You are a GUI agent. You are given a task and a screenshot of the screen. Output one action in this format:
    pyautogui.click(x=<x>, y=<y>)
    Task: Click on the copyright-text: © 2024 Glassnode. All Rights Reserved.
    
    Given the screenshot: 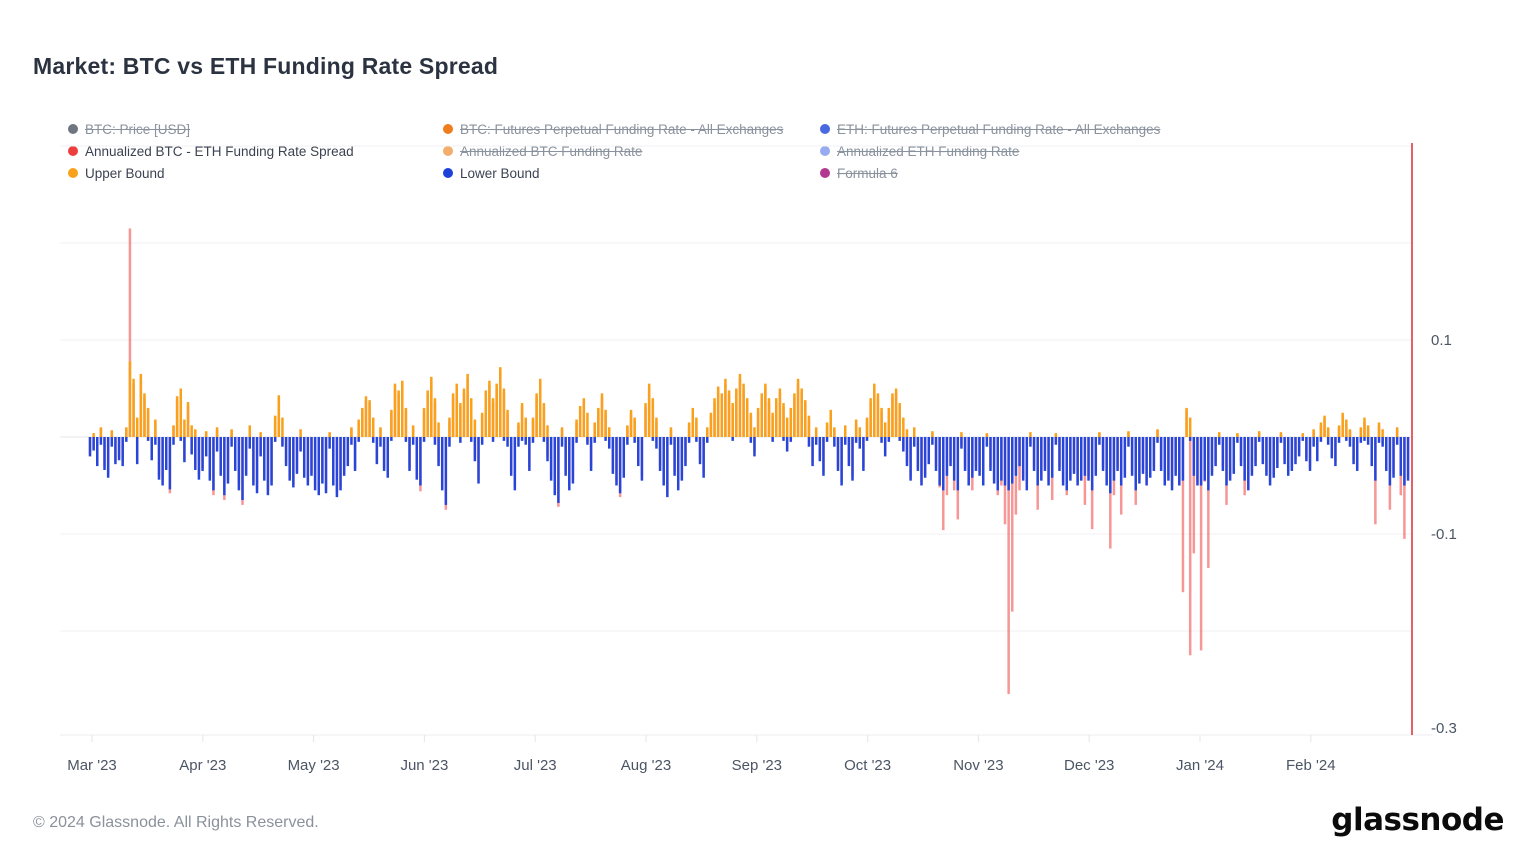 What is the action you would take?
    pyautogui.click(x=176, y=822)
    